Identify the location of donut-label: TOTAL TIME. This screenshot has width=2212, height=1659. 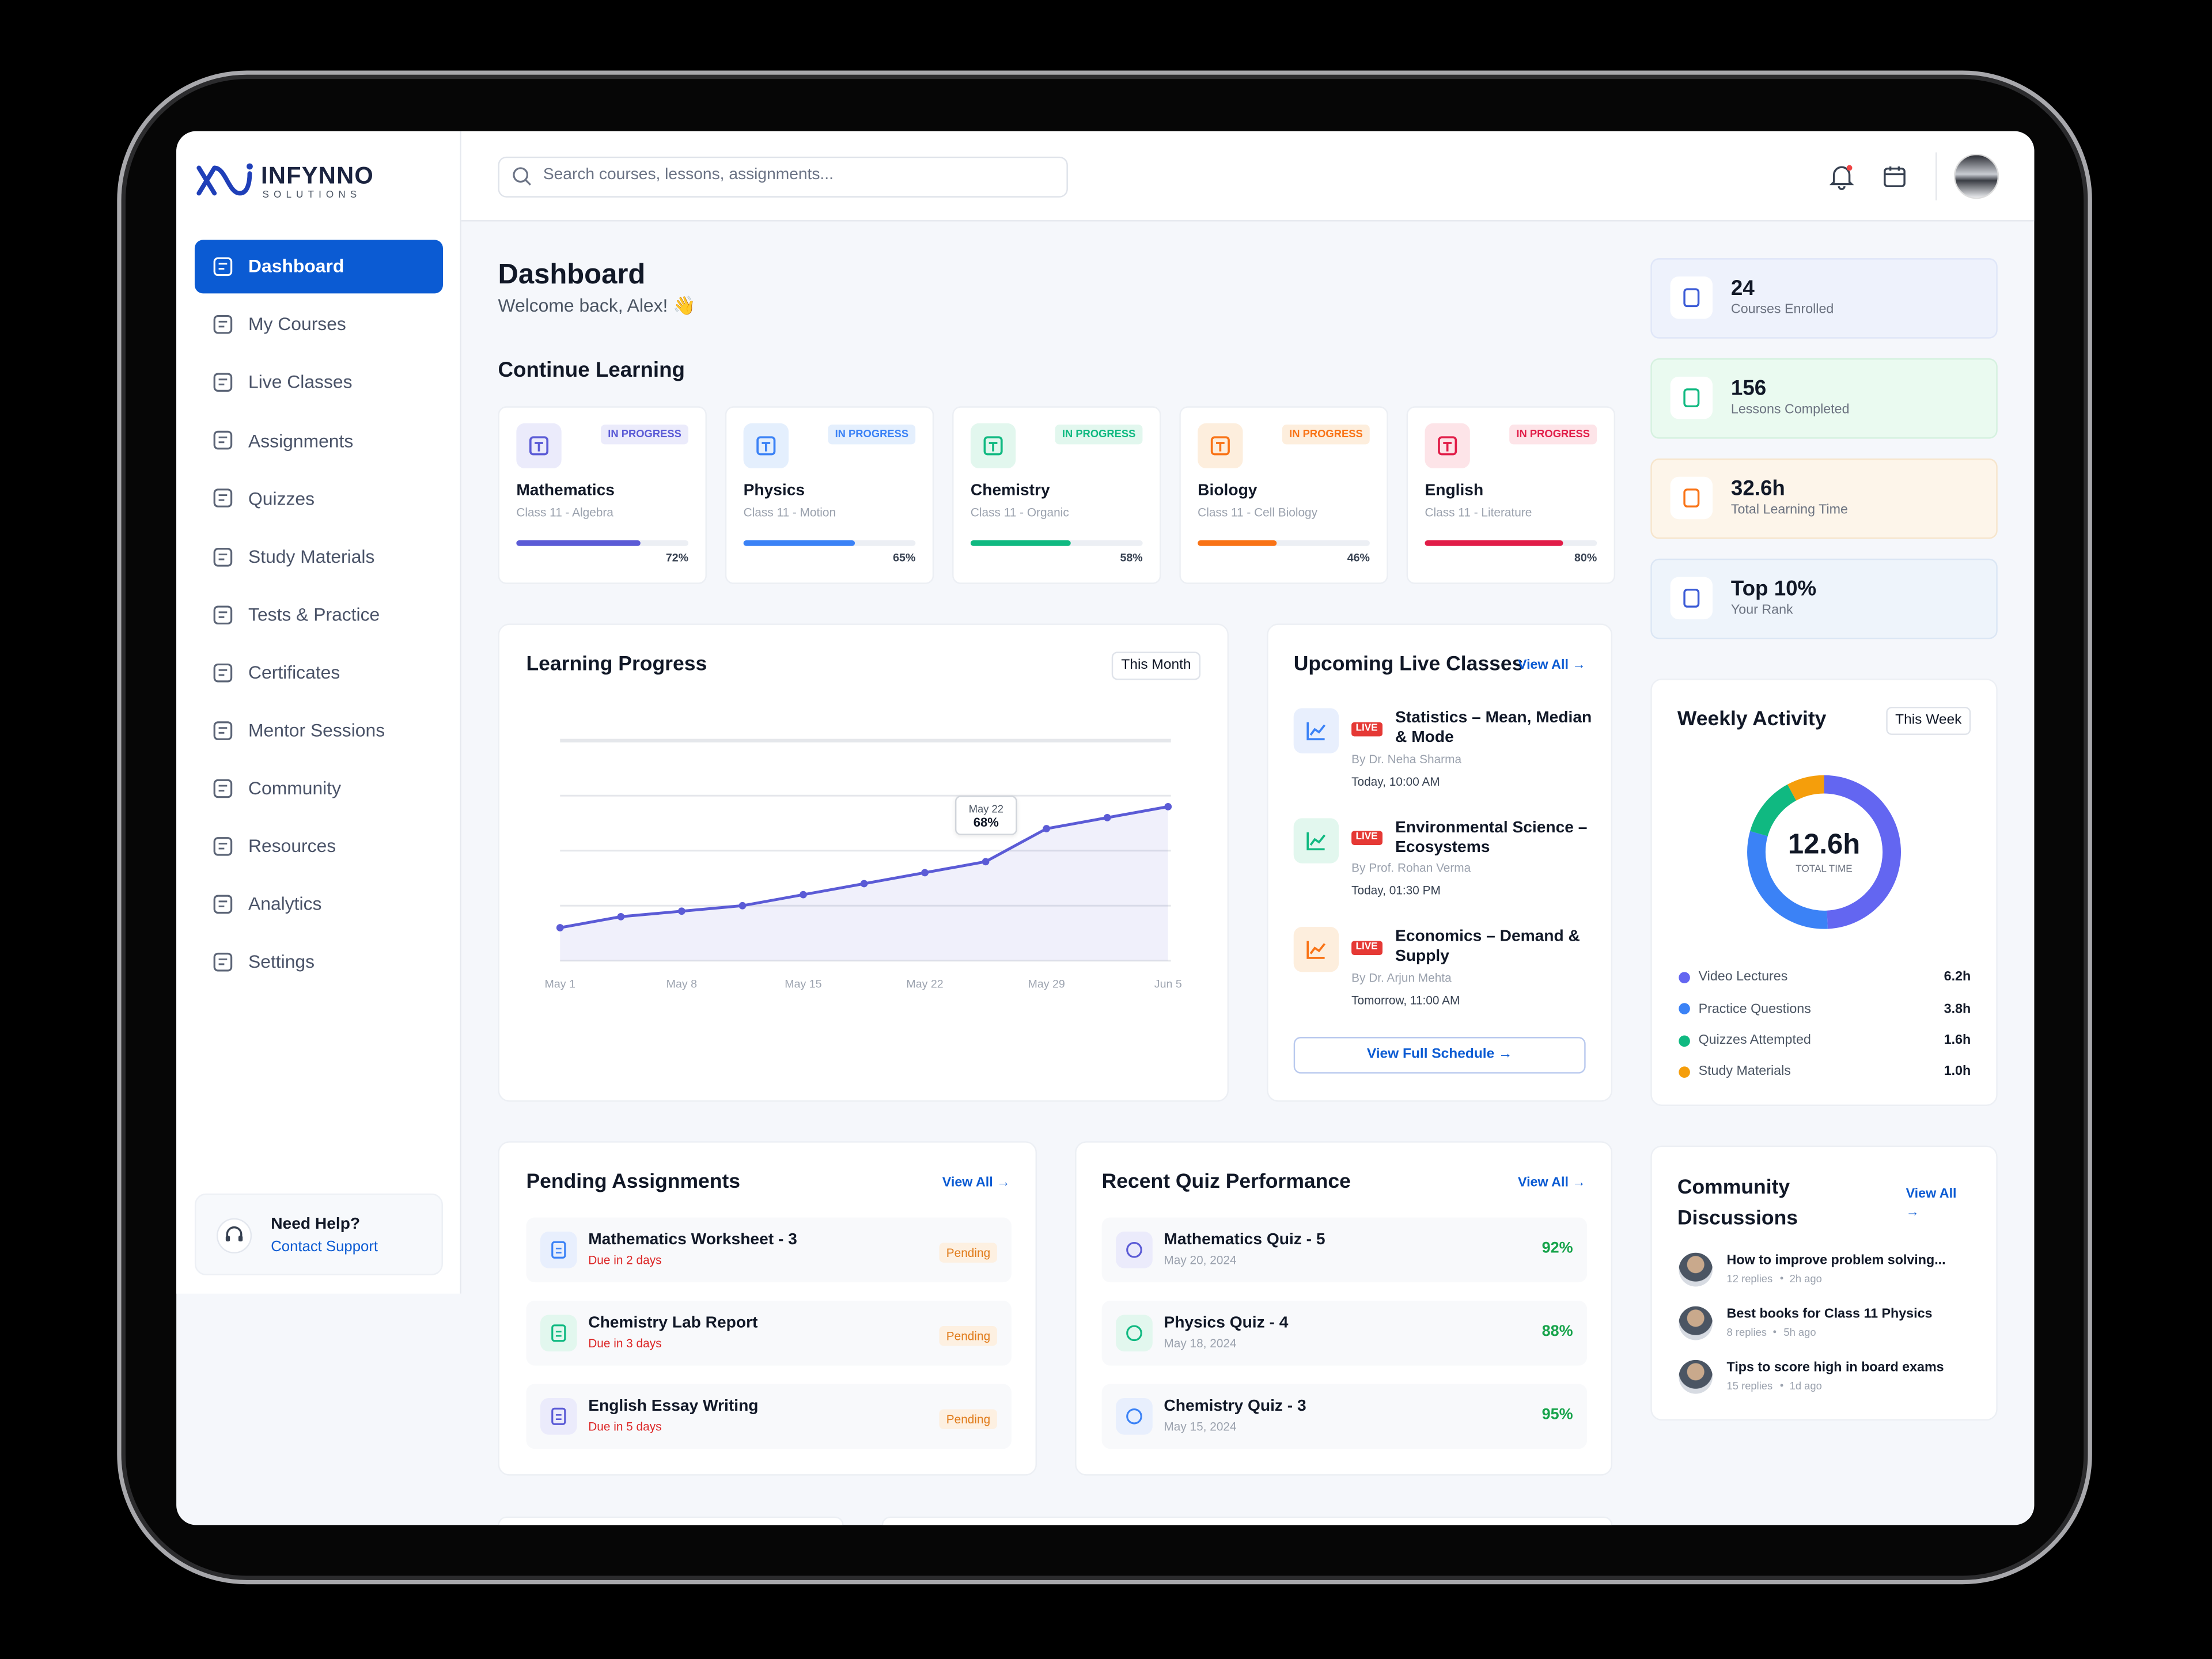
(1824, 869).